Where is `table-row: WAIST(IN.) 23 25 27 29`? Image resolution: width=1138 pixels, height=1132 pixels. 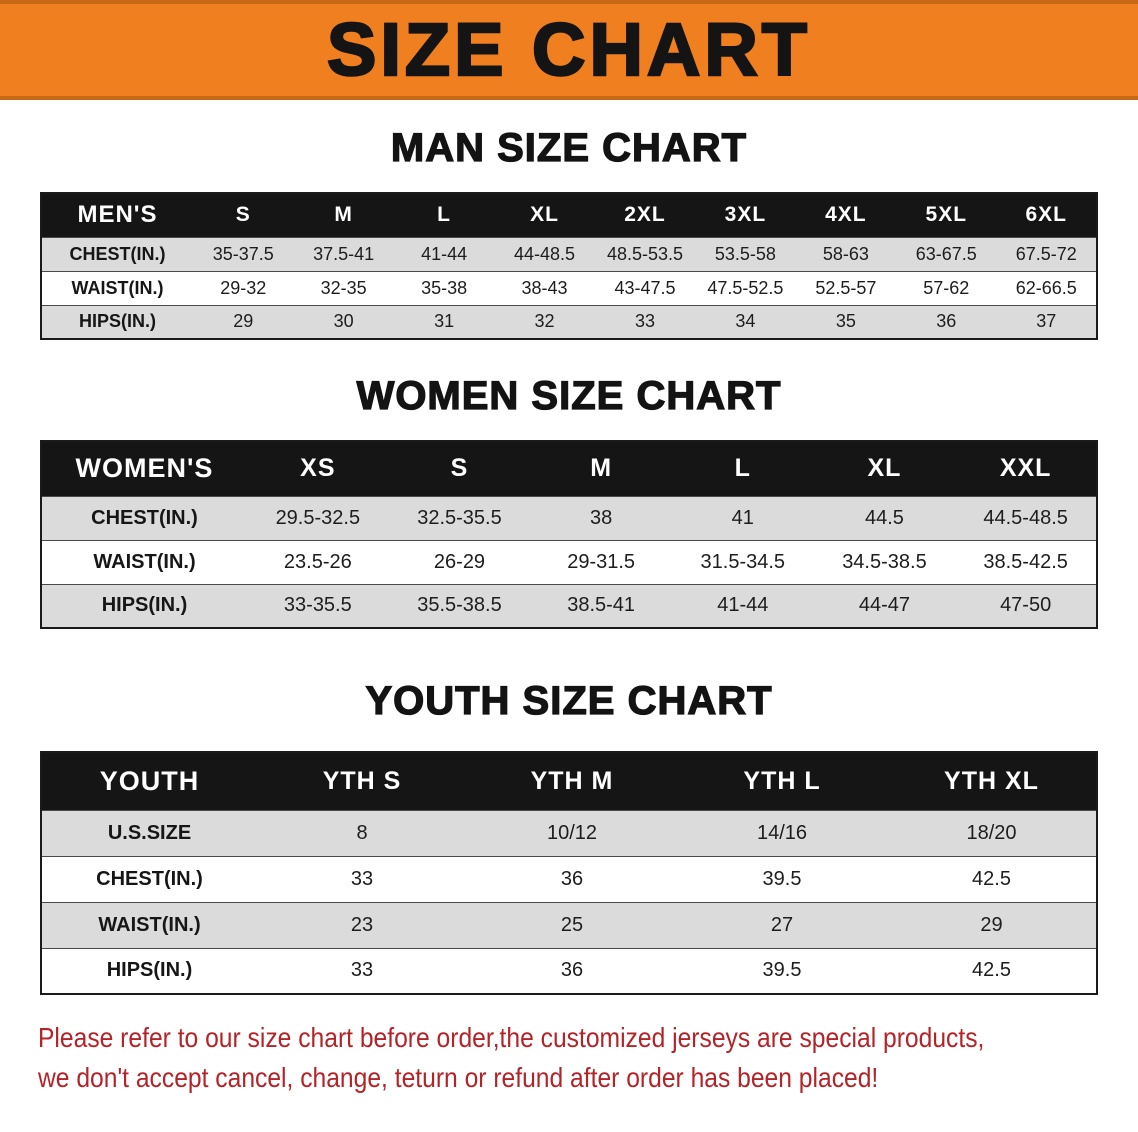
table-row: WAIST(IN.) 23 25 27 29 is located at coordinates (569, 925).